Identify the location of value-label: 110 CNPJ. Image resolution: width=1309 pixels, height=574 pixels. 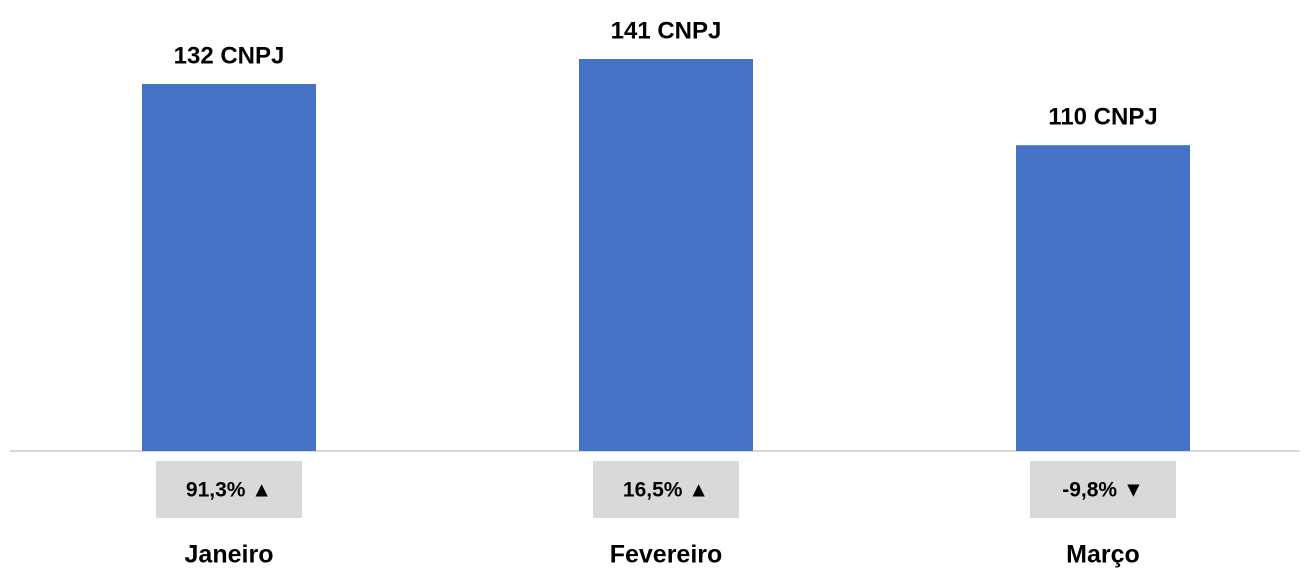
(1102, 117).